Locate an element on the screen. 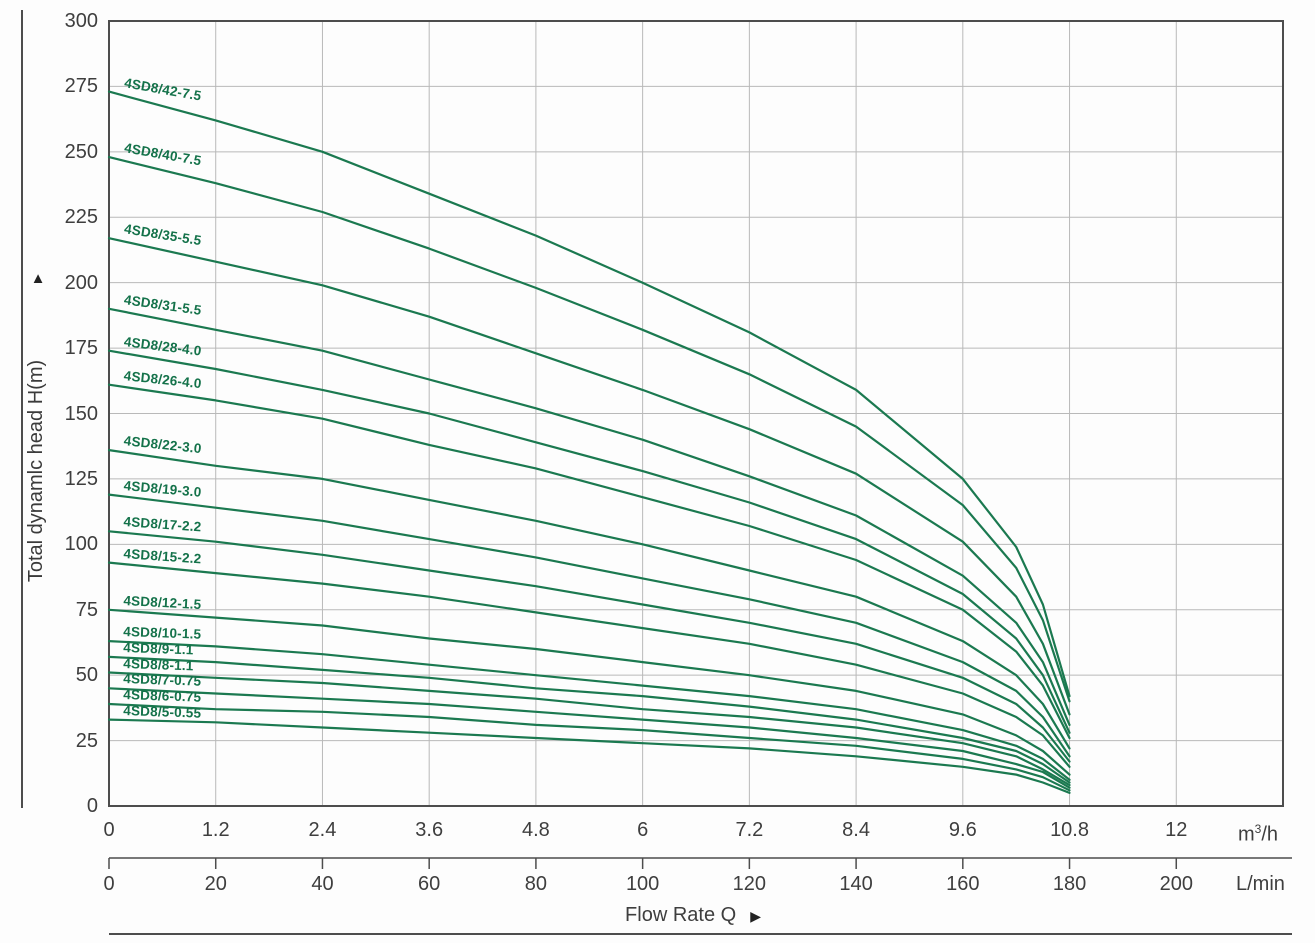 The image size is (1315, 943). x-axis-title: Flow Rate Q ▶ is located at coordinates (693, 915).